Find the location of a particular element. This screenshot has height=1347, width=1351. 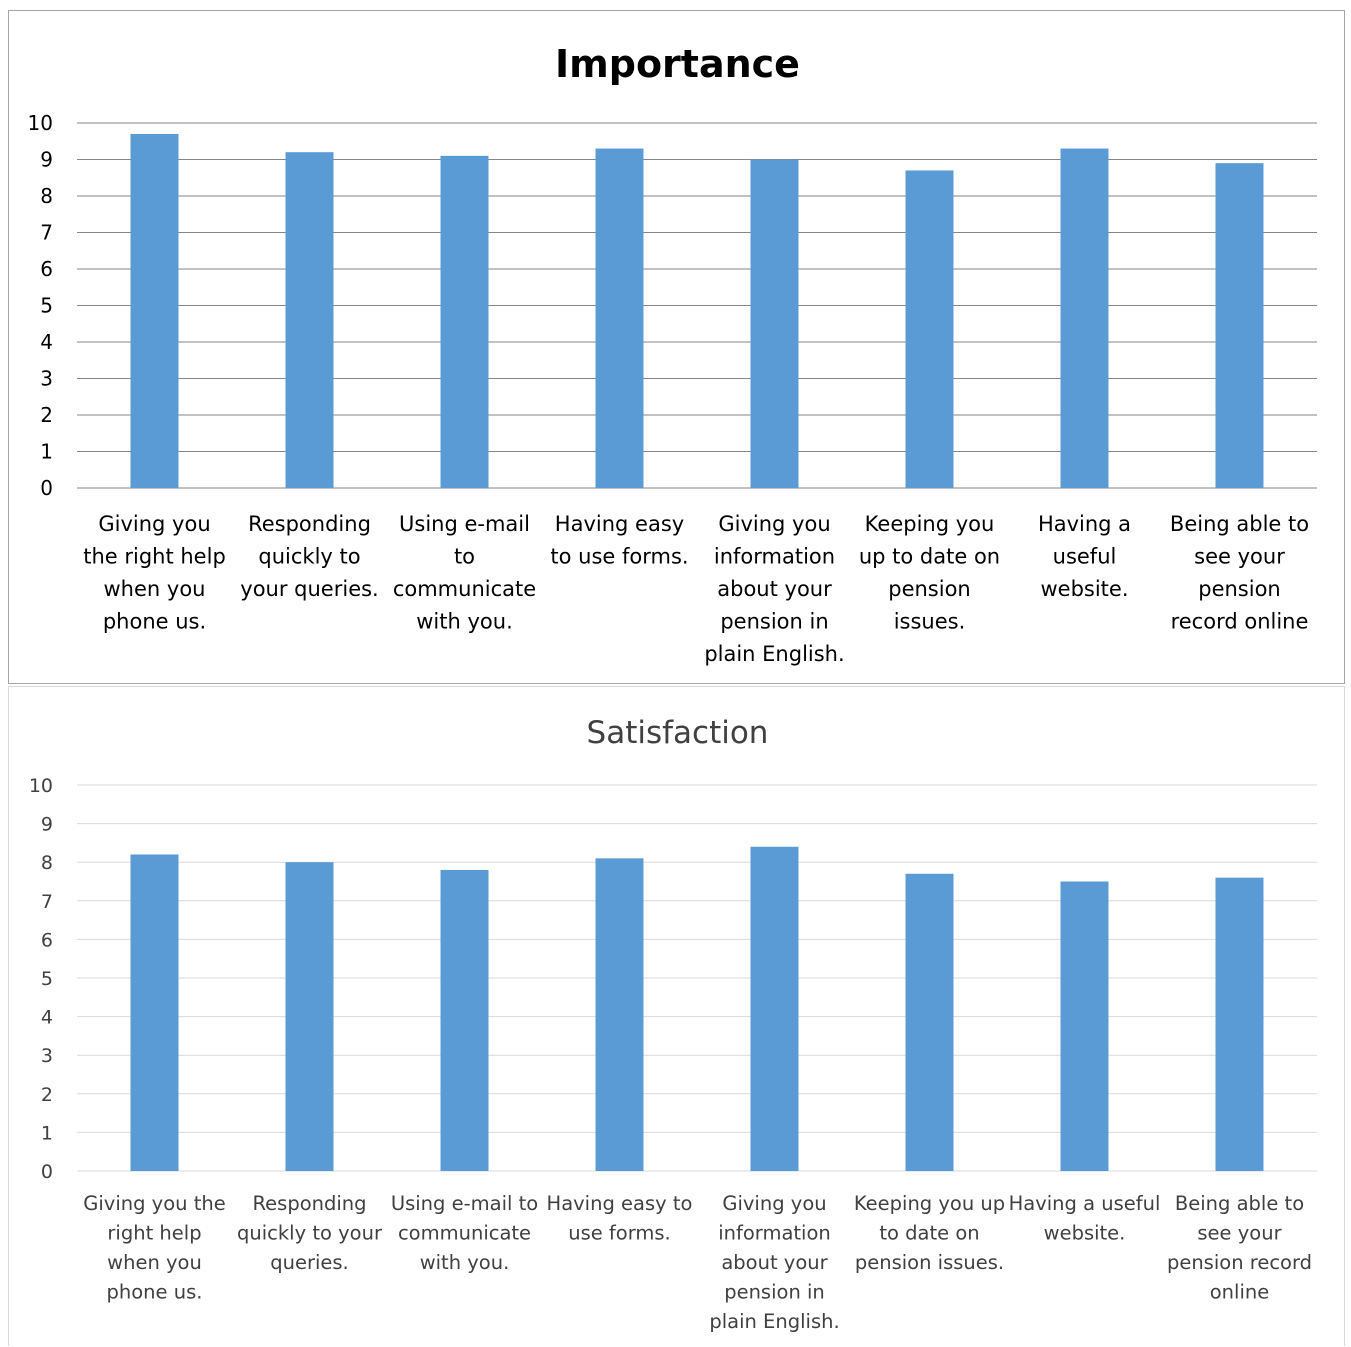

importance-category-label: Responding quickly to your queries. is located at coordinates (309, 556).